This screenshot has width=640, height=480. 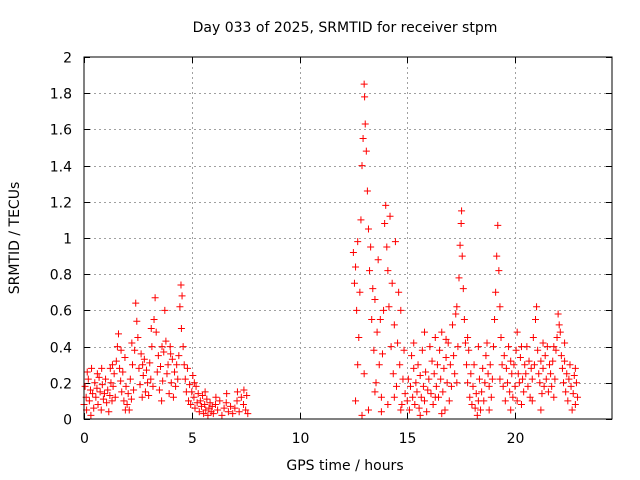 I want to click on y-tick-label: 1.4, so click(x=61, y=168).